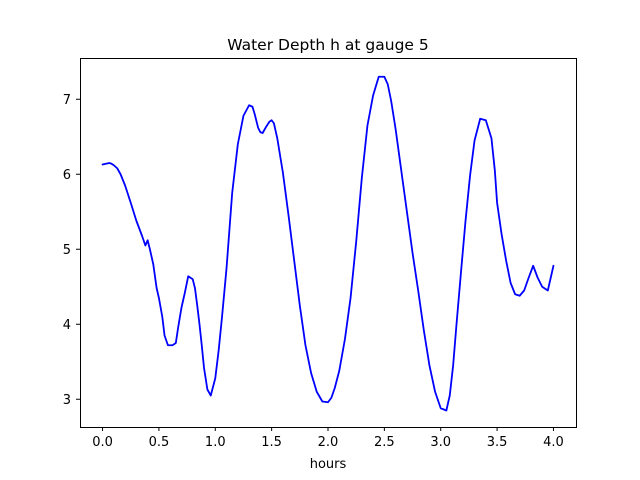 This screenshot has width=640, height=480. What do you see at coordinates (67, 400) in the screenshot?
I see `y-tick-label: 3` at bounding box center [67, 400].